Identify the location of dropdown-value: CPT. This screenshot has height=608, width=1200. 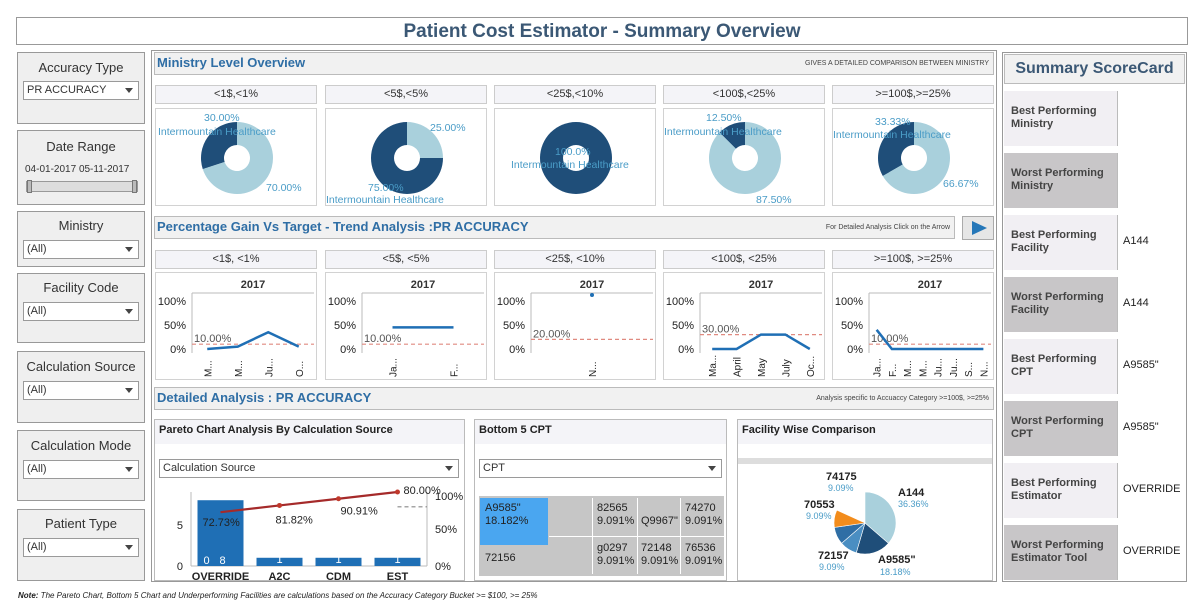
(494, 468).